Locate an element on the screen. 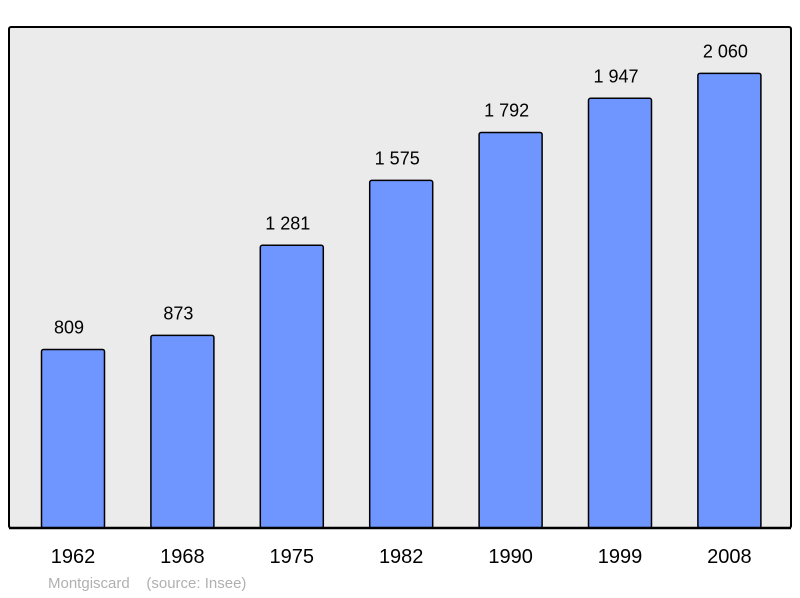 The width and height of the screenshot is (800, 598). bar-2008 is located at coordinates (729, 300).